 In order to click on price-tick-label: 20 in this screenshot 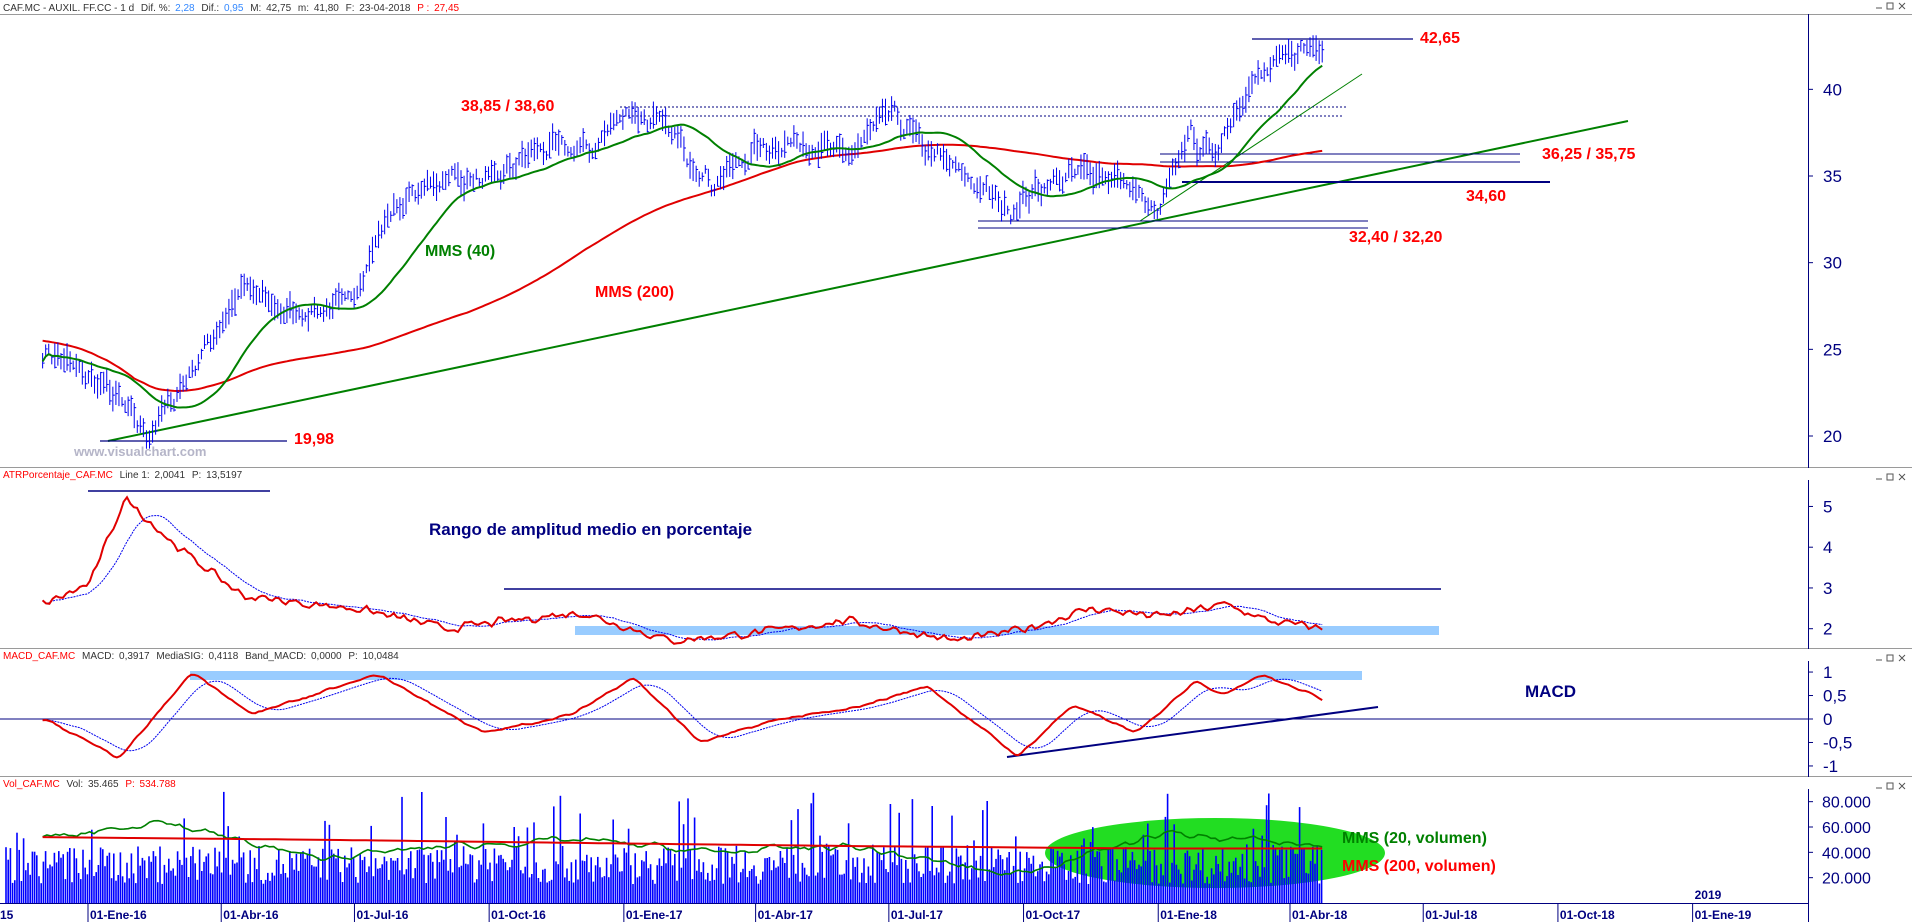, I will do `click(1832, 436)`.